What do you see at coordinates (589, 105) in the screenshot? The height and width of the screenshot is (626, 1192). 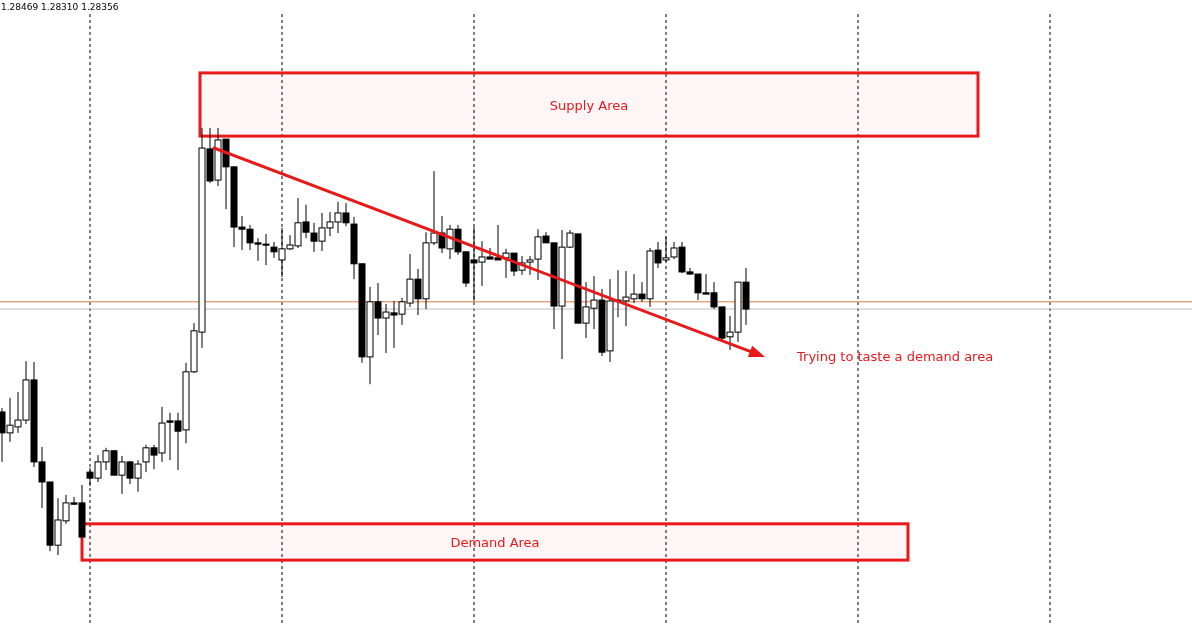 I see `band-label: Supply Area` at bounding box center [589, 105].